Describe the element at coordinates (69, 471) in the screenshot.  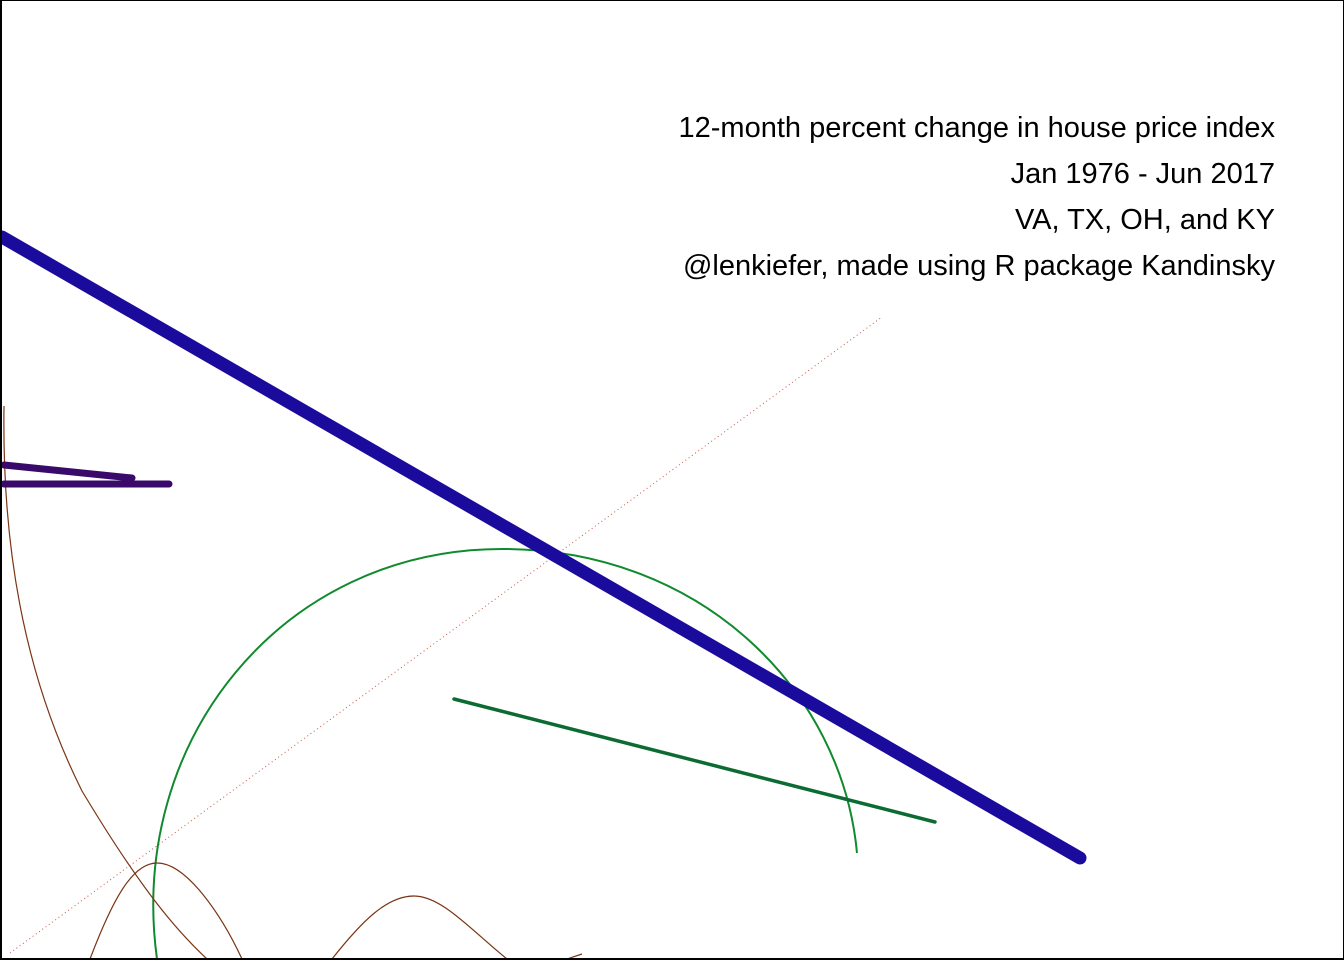
I see `purple-line-upper` at that location.